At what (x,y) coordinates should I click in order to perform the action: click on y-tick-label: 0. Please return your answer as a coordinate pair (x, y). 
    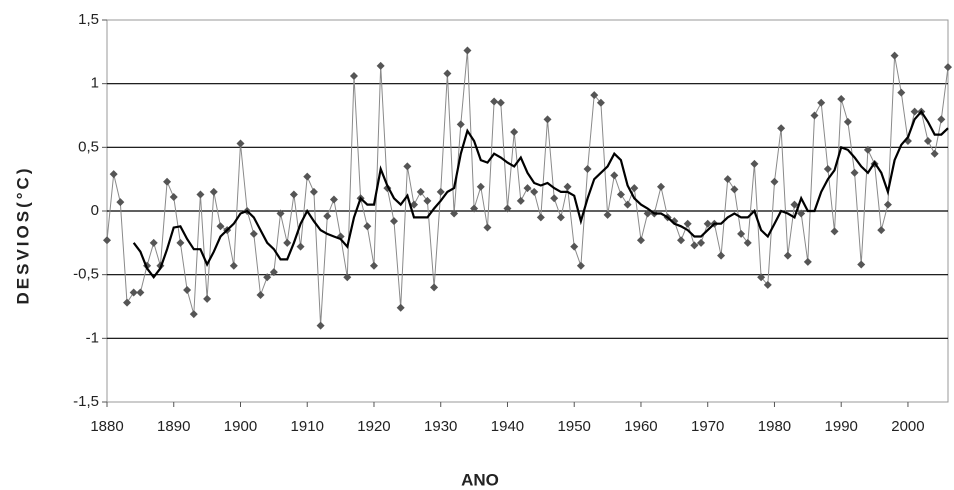
    Looking at the image, I should click on (95, 210).